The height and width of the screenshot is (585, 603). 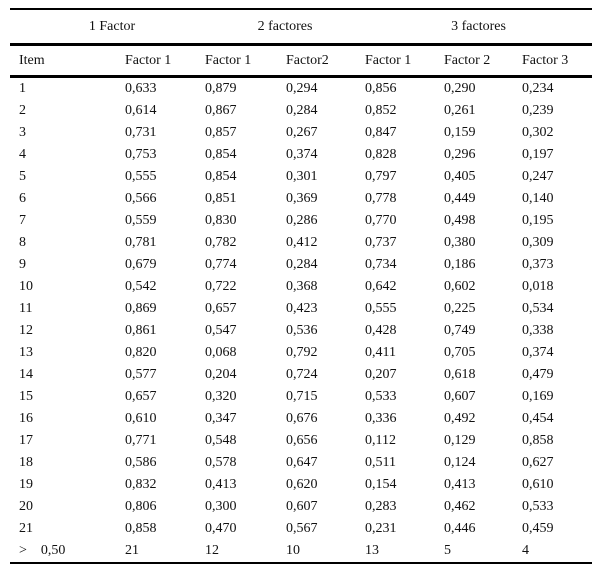 I want to click on summary-count-cell: 21, so click(x=132, y=550).